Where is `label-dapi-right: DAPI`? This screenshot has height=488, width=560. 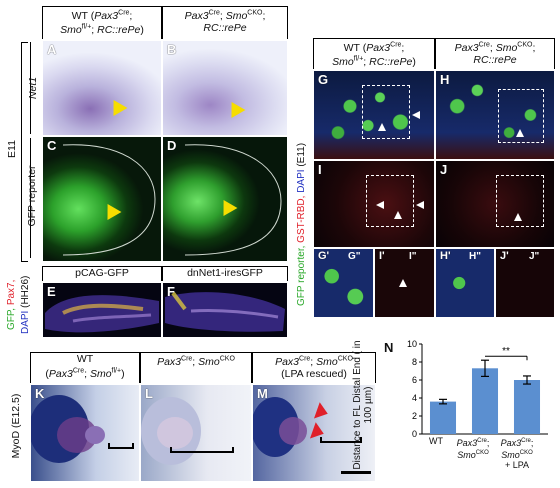 label-dapi-right: DAPI is located at coordinates (301, 181).